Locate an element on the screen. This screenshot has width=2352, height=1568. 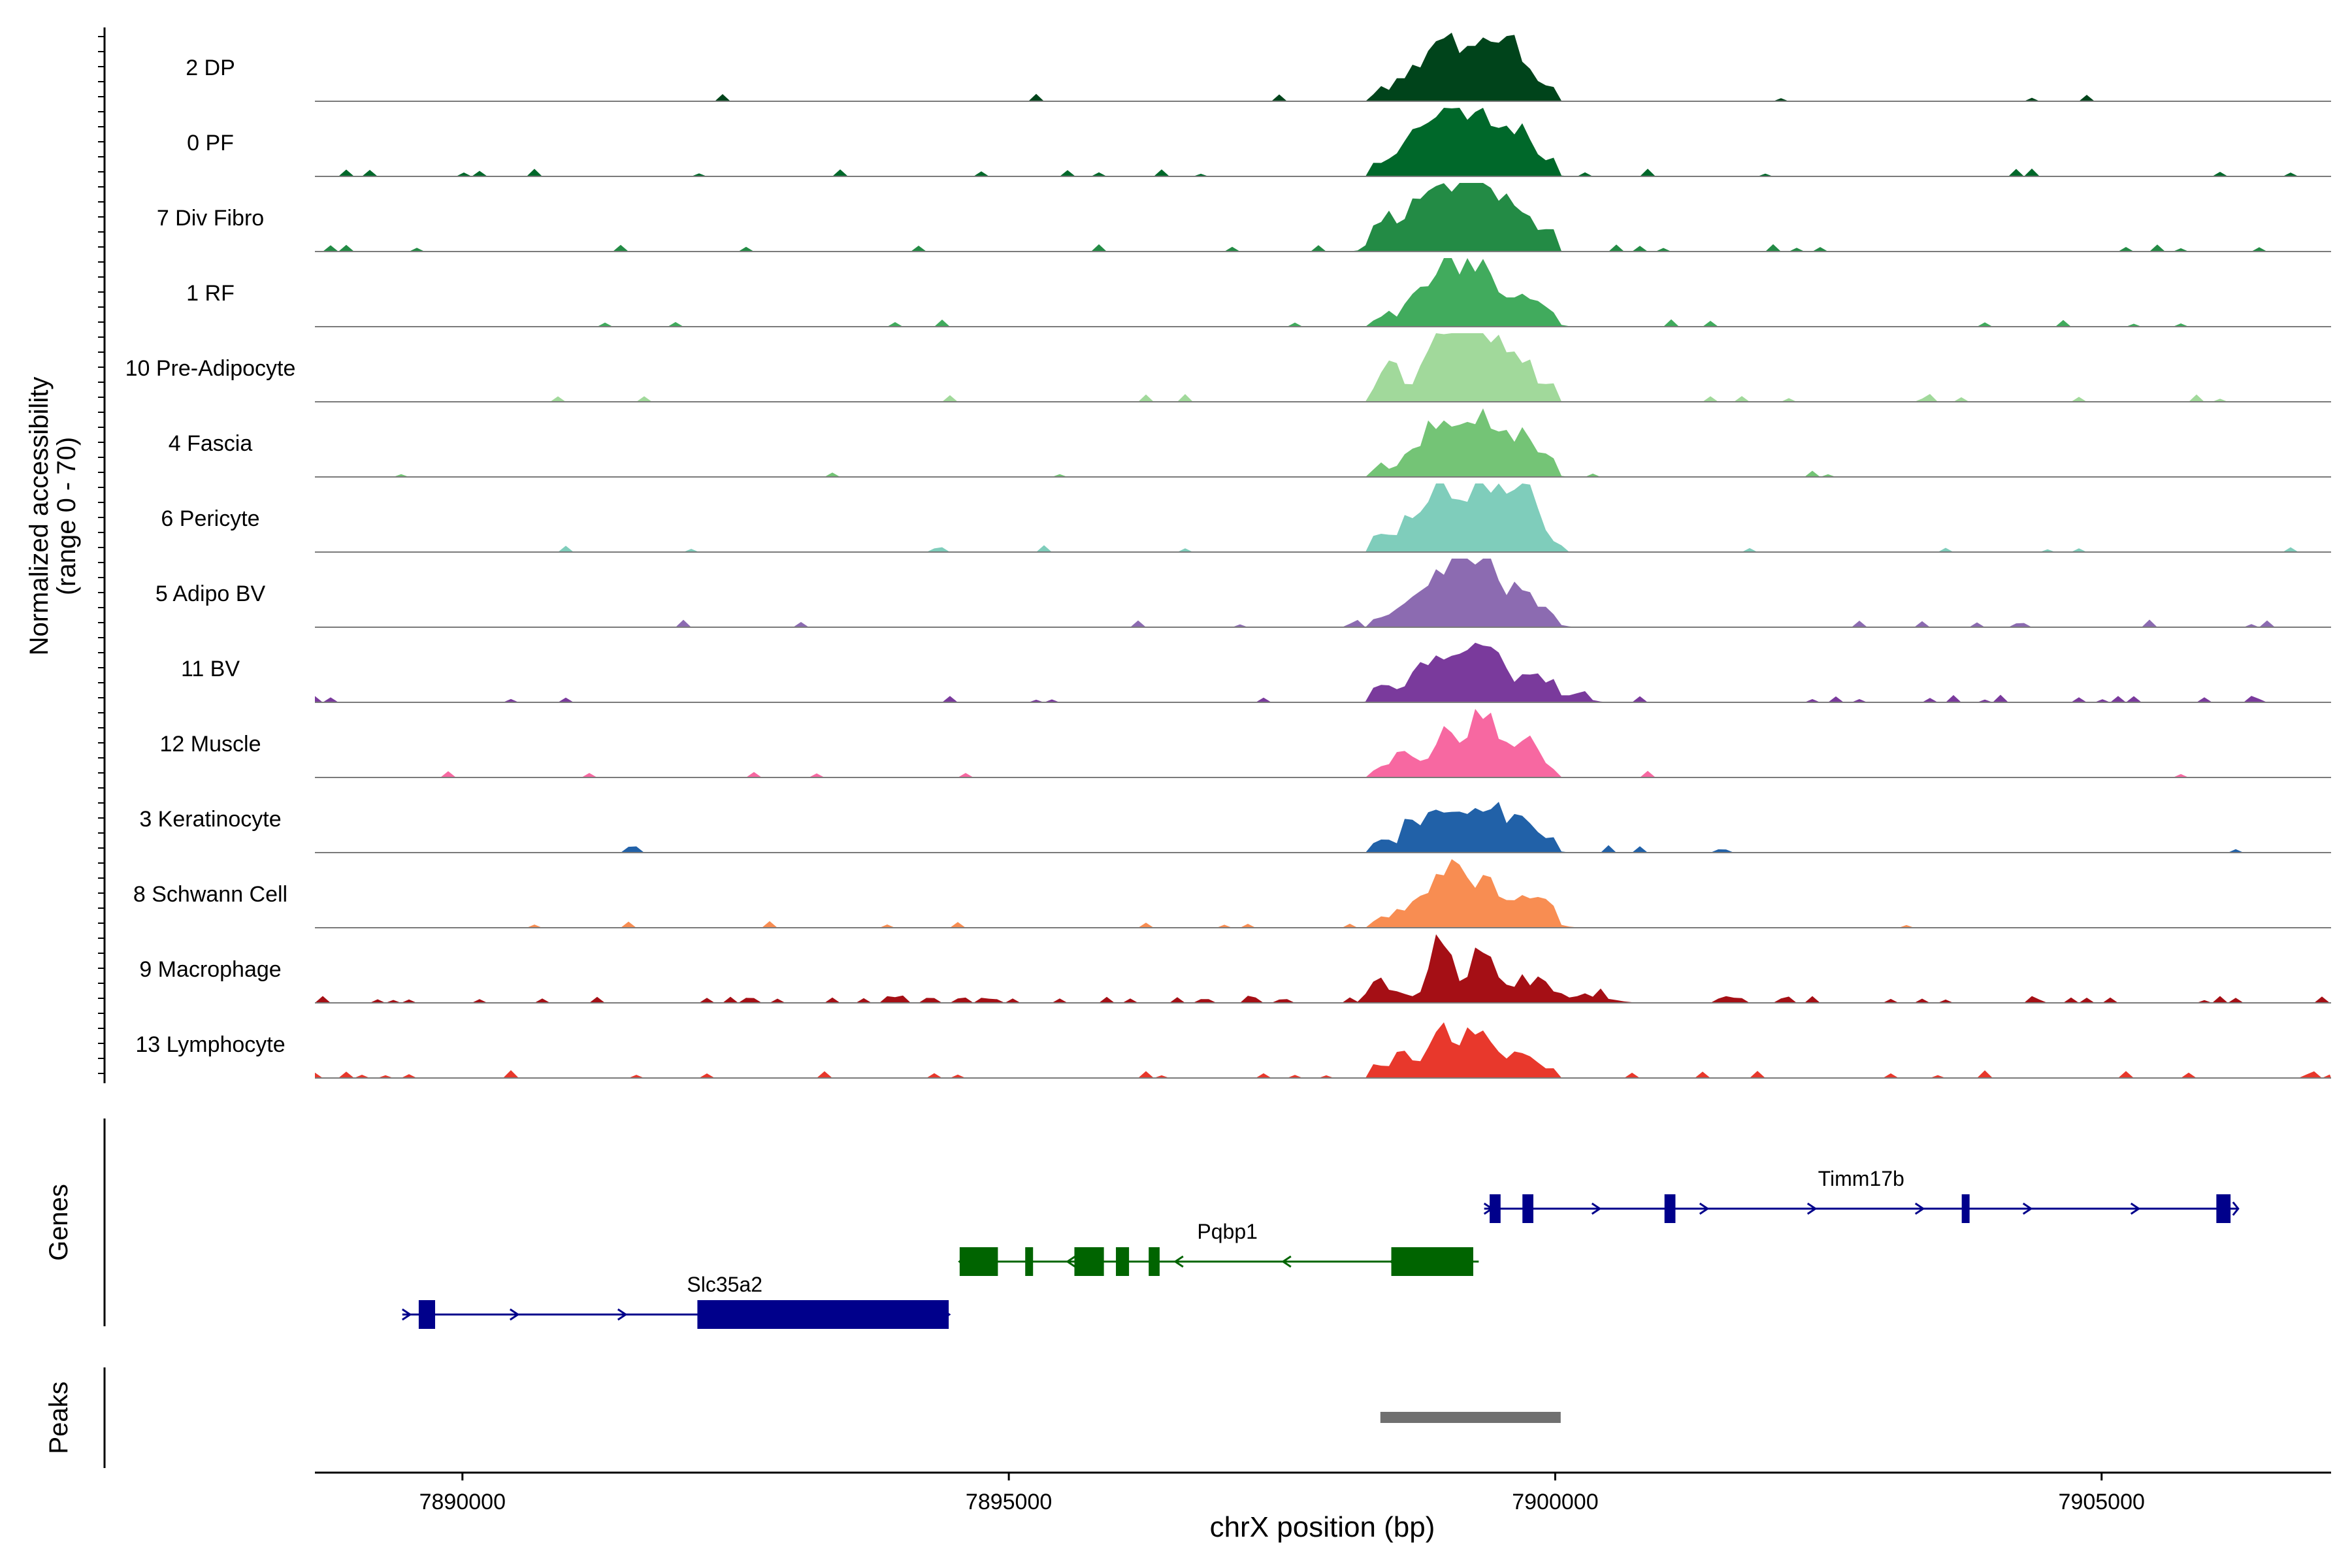
x-axis-tick-label: 7900000 is located at coordinates (1555, 1502).